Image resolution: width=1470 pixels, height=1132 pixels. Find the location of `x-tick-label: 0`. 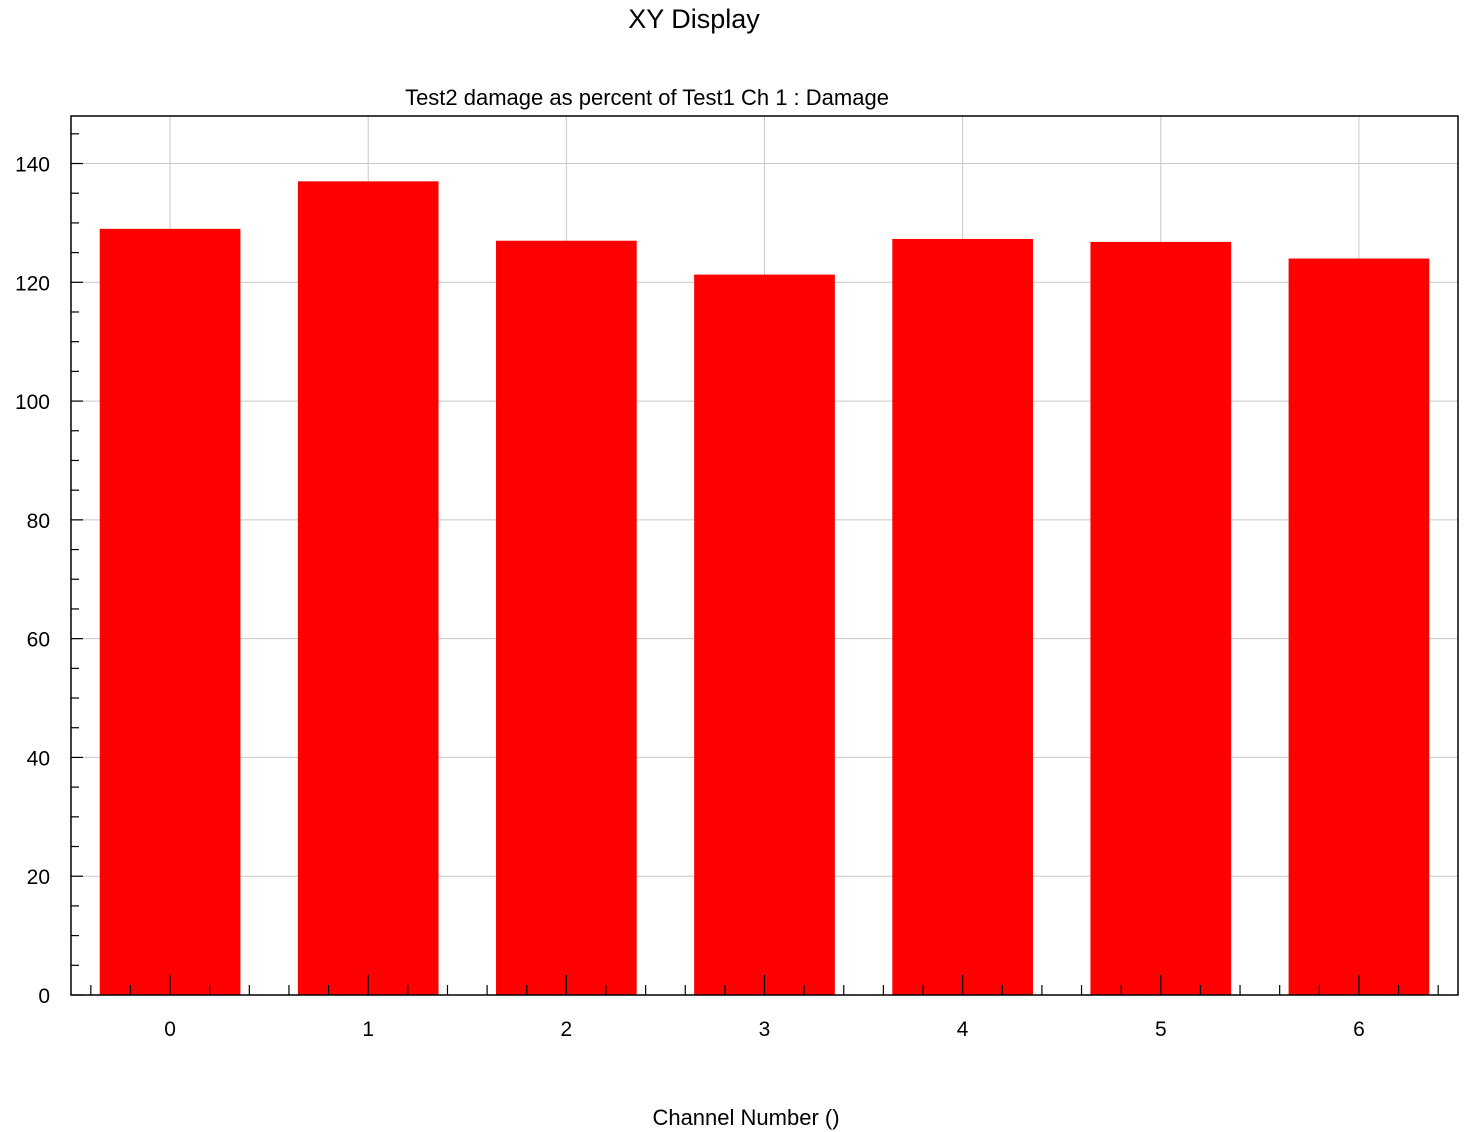

x-tick-label: 0 is located at coordinates (170, 1029).